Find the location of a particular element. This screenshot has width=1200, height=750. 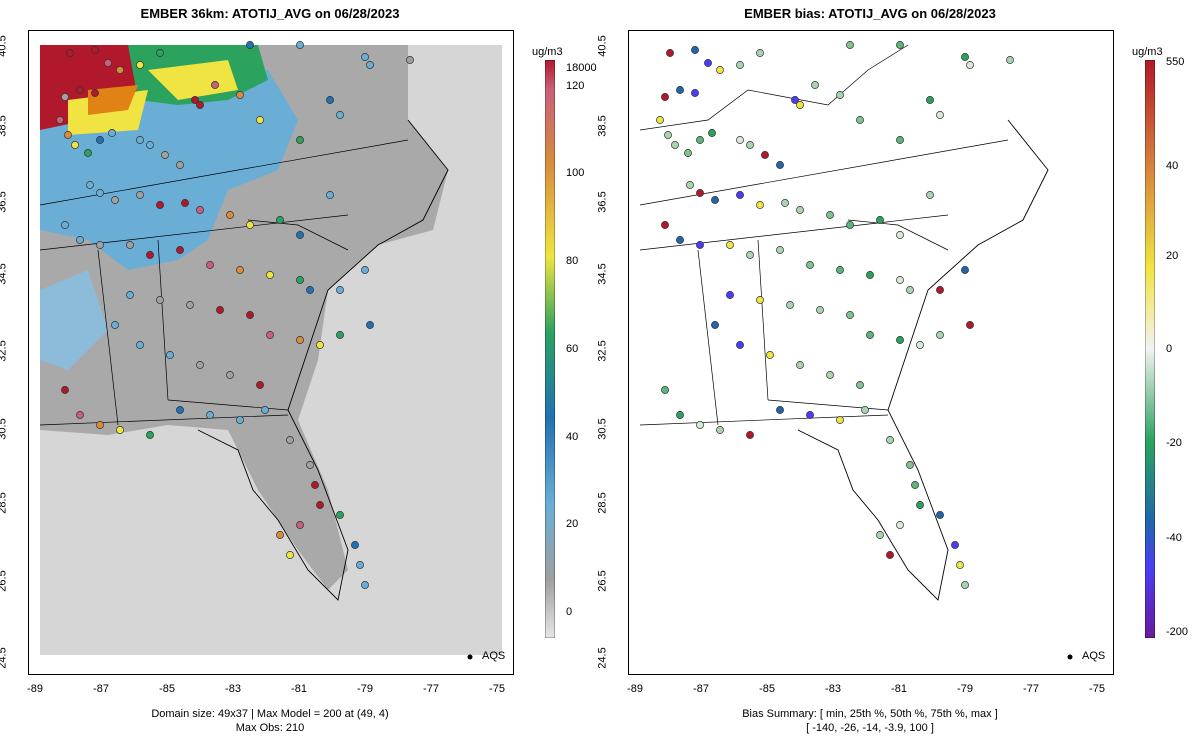

y-tick: 24.5 is located at coordinates (4, 658).